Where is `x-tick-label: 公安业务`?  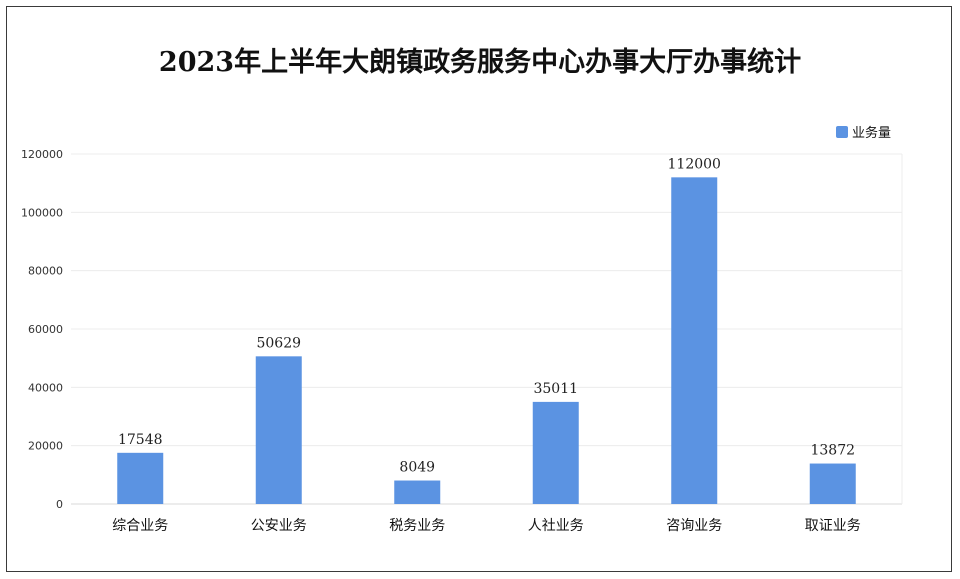 x-tick-label: 公安业务 is located at coordinates (279, 526).